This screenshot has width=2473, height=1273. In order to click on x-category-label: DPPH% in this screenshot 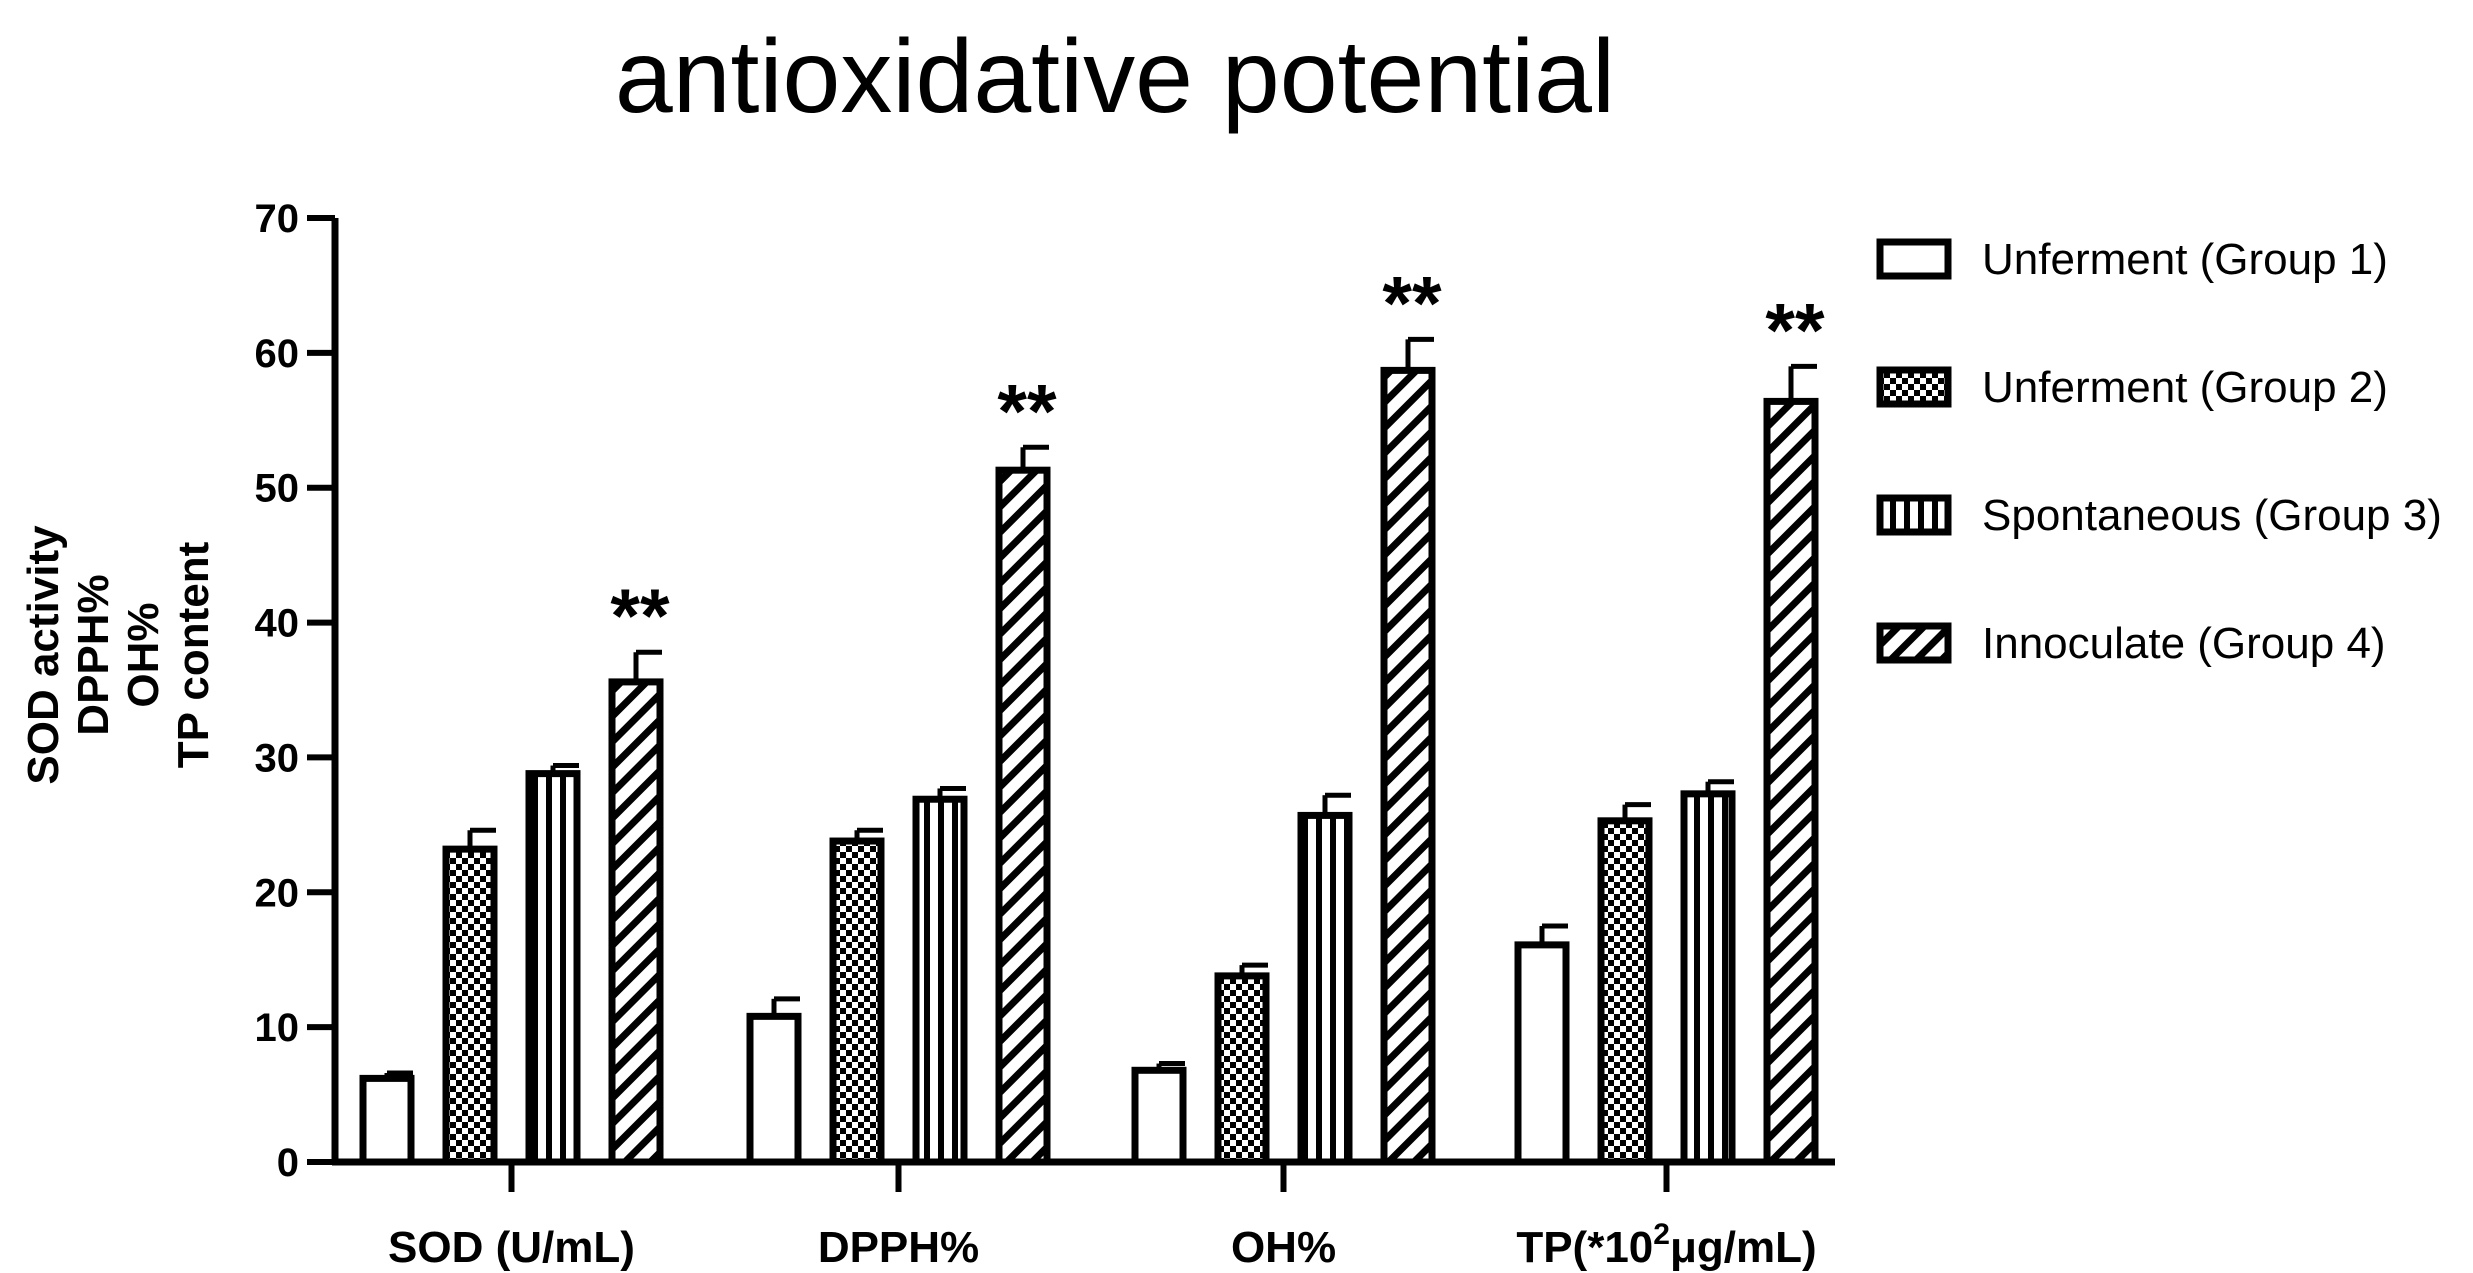, I will do `click(898, 1247)`.